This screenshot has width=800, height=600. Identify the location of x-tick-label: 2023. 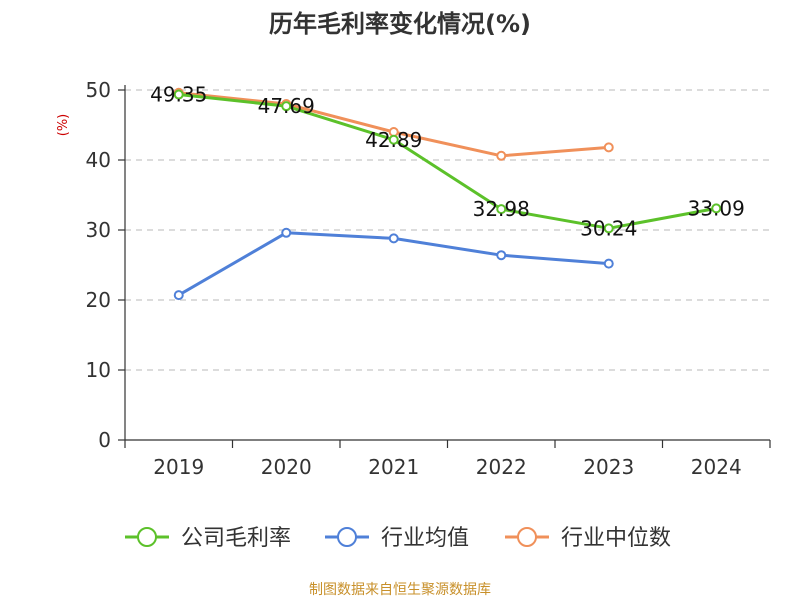
(608, 467).